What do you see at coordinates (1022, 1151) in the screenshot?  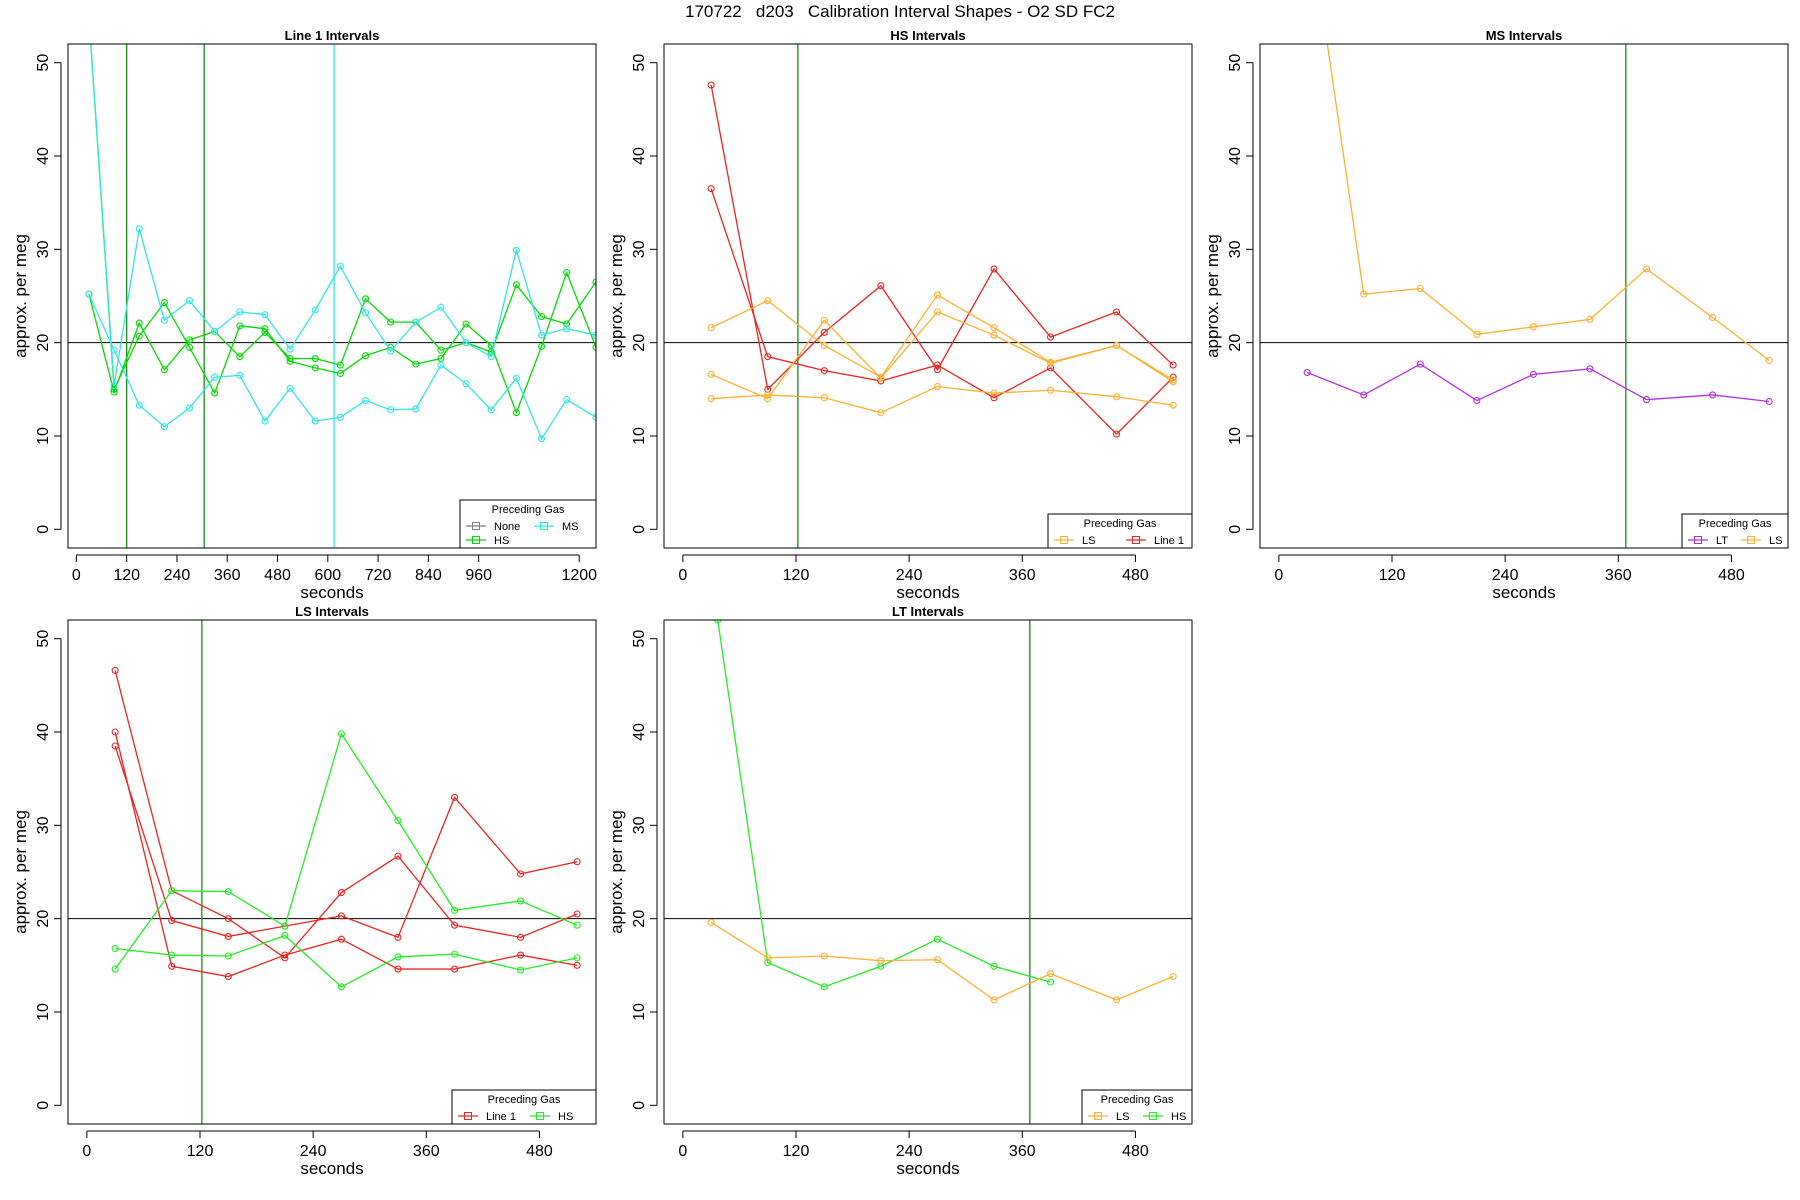 I see `x-tick-label: 360` at bounding box center [1022, 1151].